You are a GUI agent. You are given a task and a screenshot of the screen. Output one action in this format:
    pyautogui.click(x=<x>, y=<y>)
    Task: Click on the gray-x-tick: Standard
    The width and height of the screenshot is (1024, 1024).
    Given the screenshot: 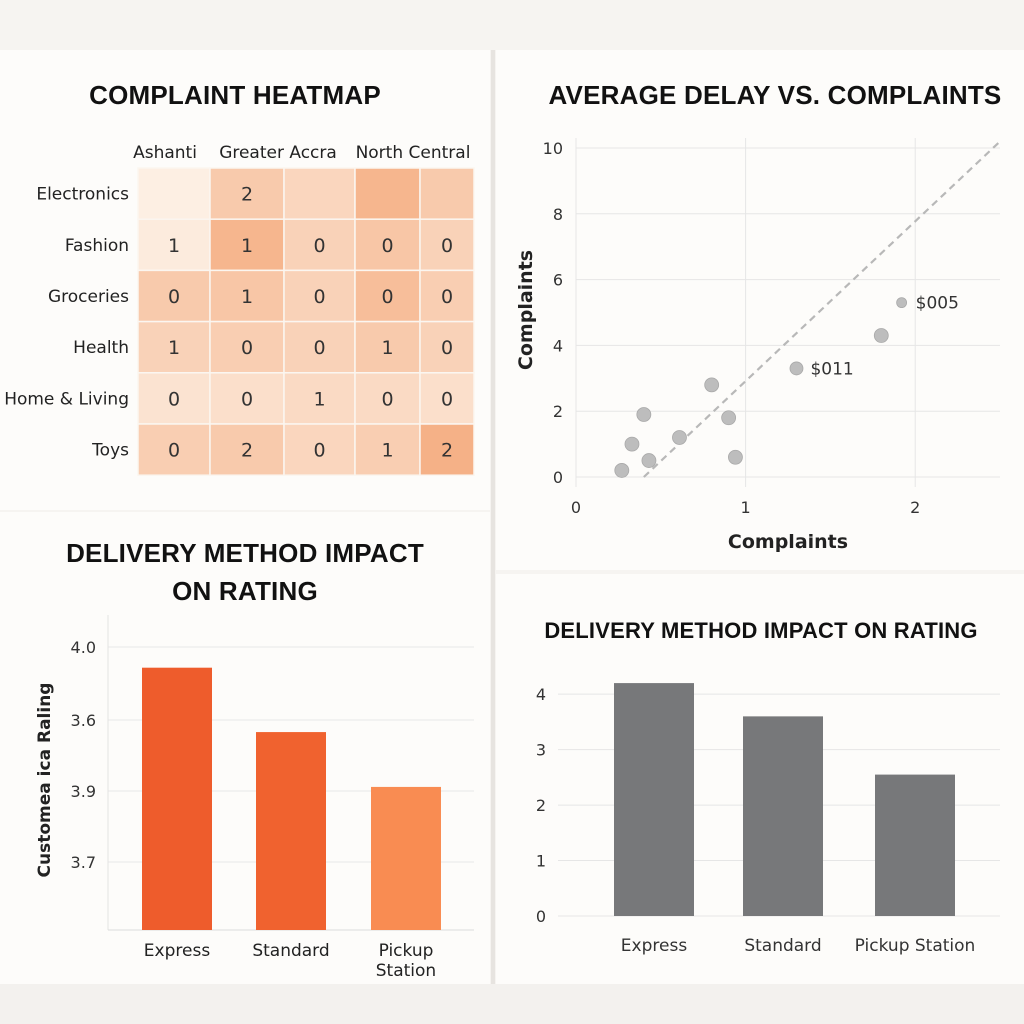 What is the action you would take?
    pyautogui.click(x=782, y=946)
    